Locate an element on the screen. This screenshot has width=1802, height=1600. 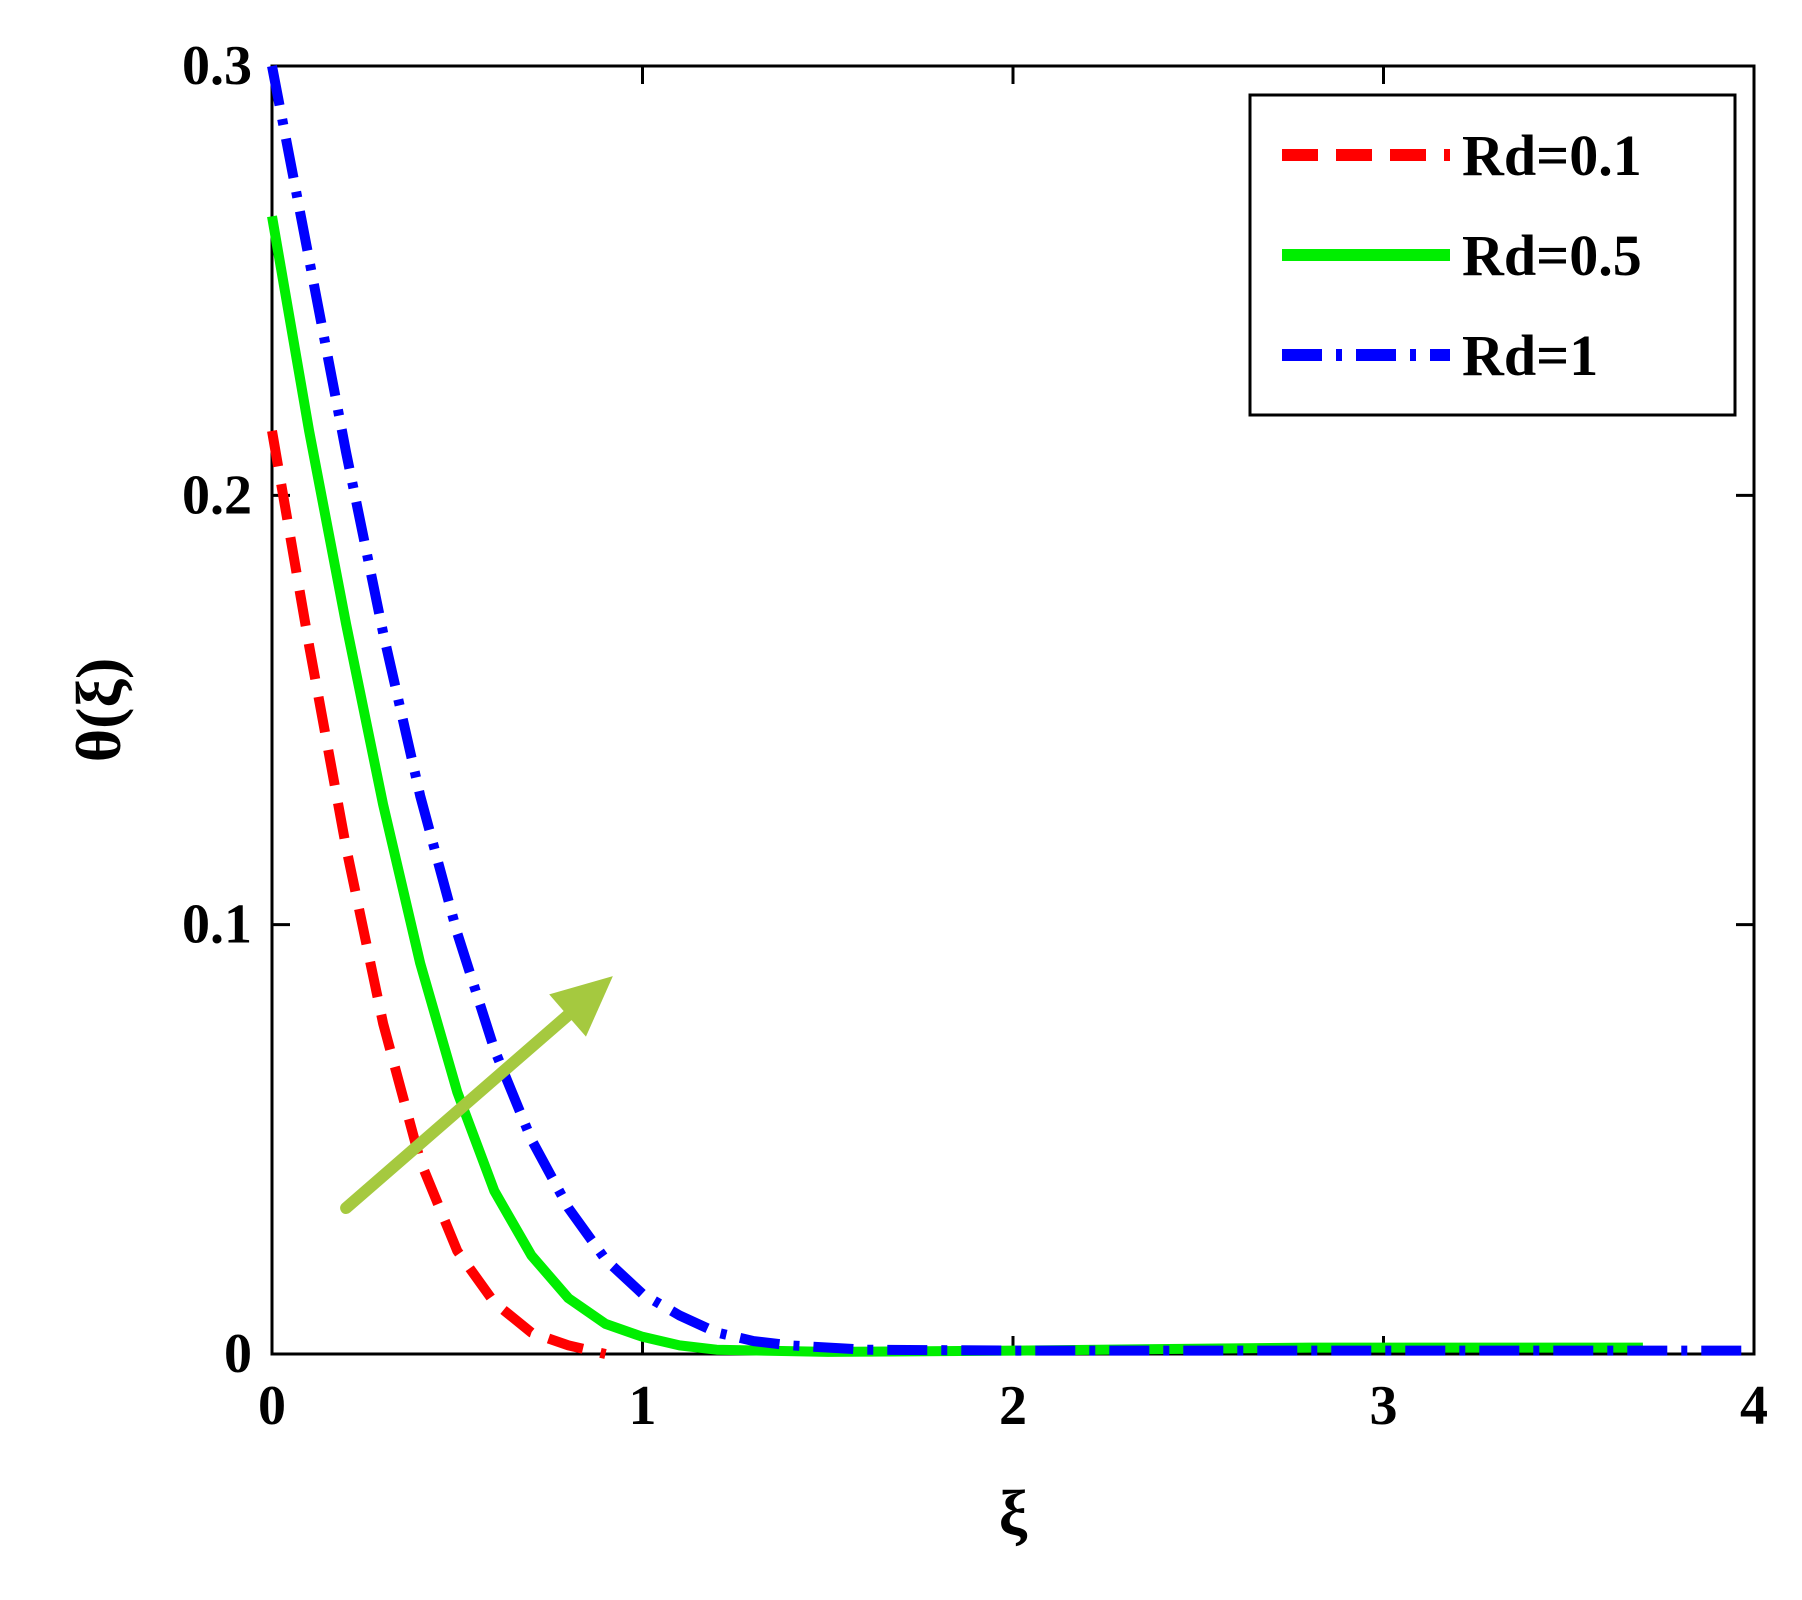
legend-label-3: Rd=1 is located at coordinates (1530, 355).